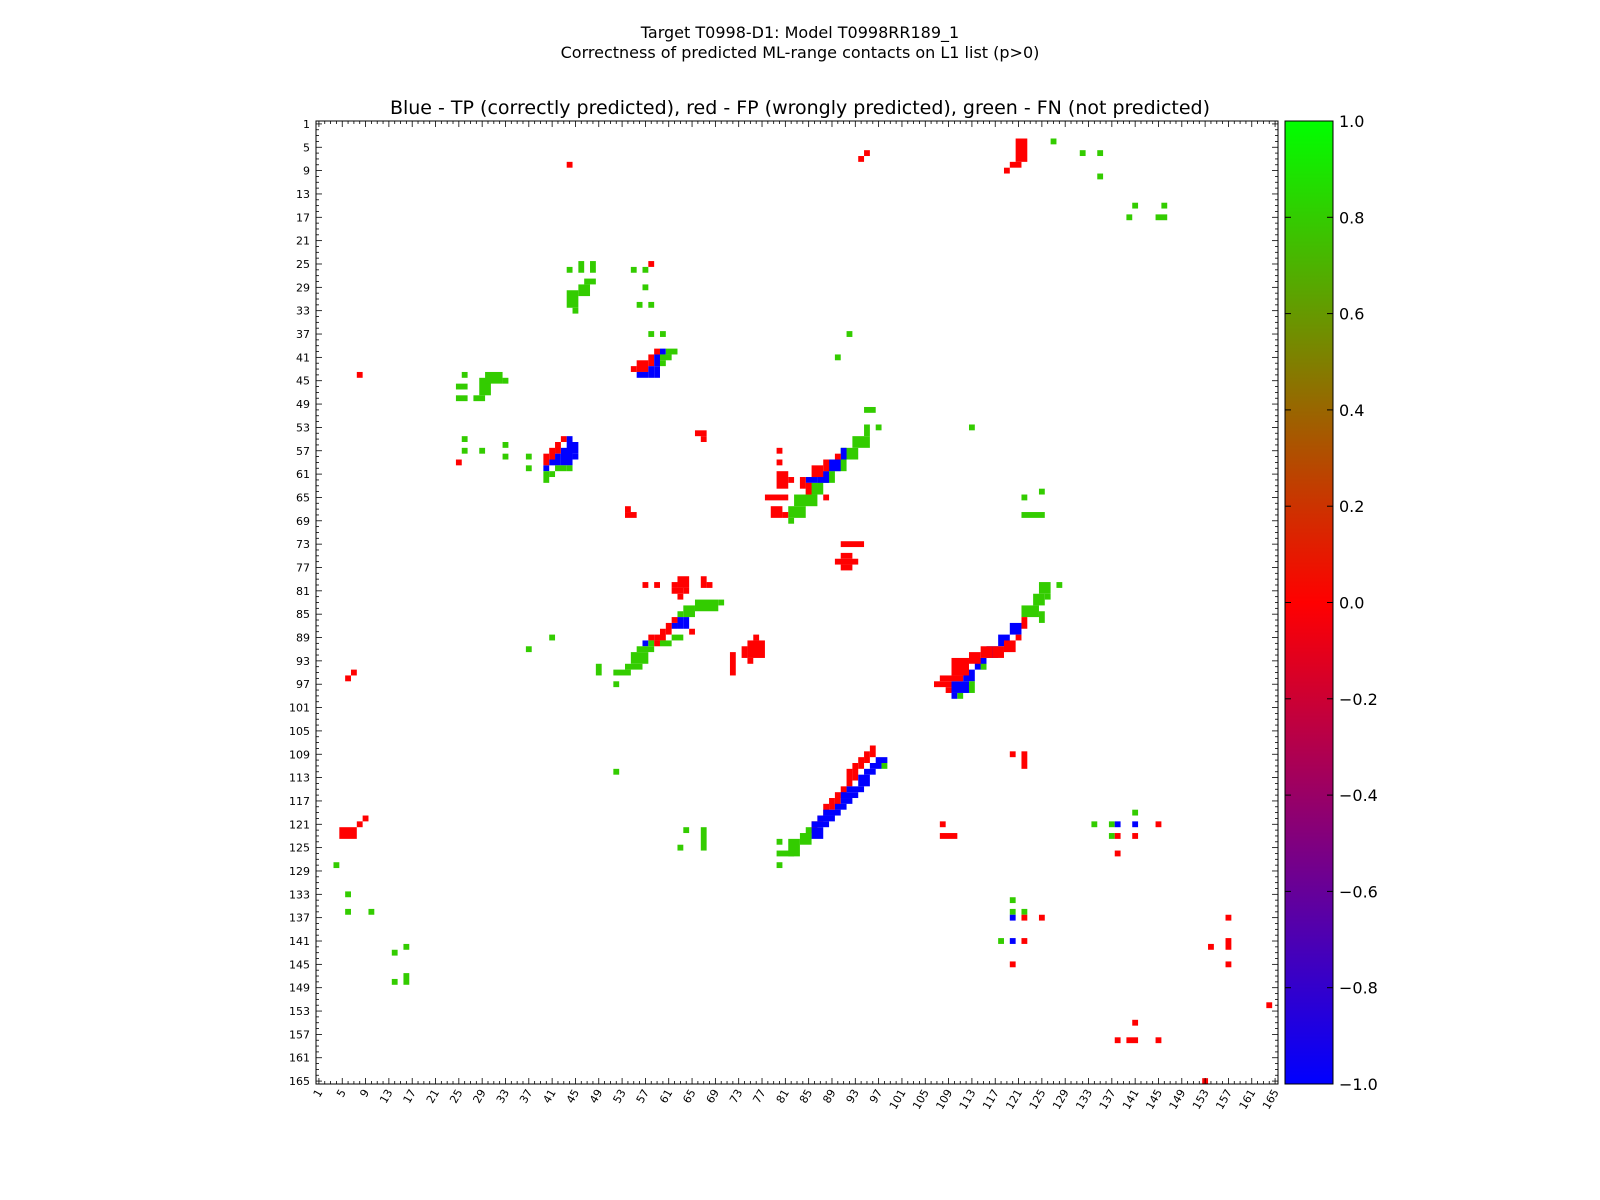 This screenshot has width=1600, height=1200. What do you see at coordinates (1201, 1099) in the screenshot?
I see `x-tick-label-38: 153` at bounding box center [1201, 1099].